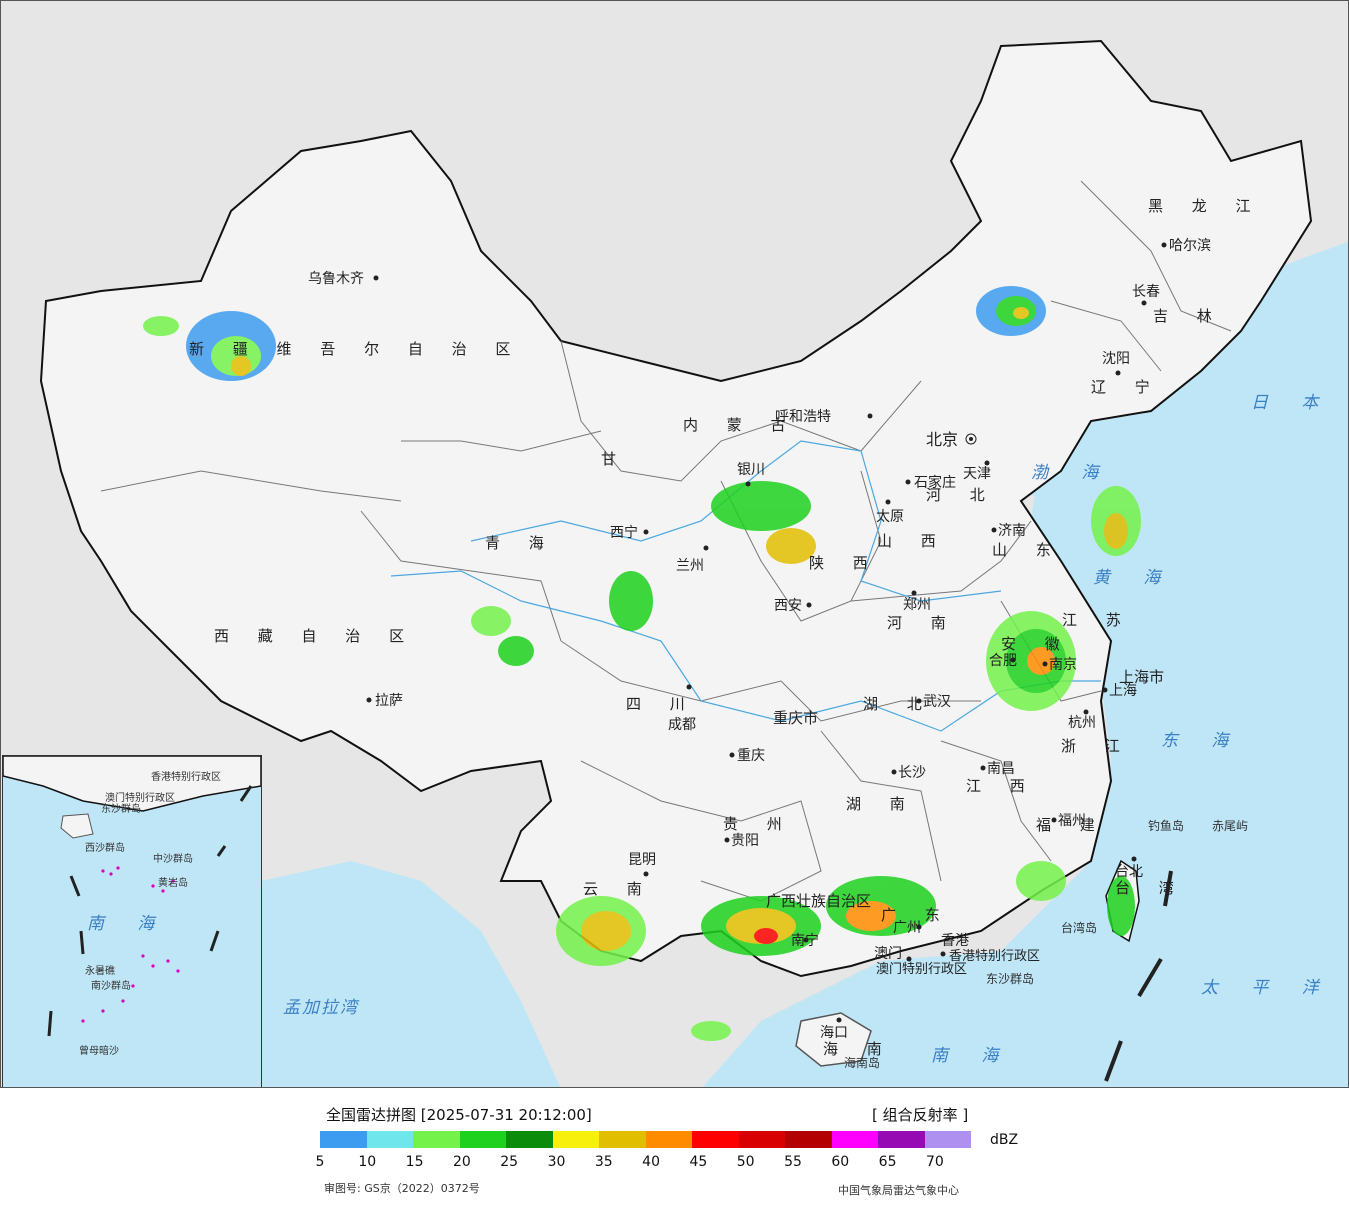  Describe the element at coordinates (1188, 316) in the screenshot. I see `label-jilin: 吉 林` at that location.